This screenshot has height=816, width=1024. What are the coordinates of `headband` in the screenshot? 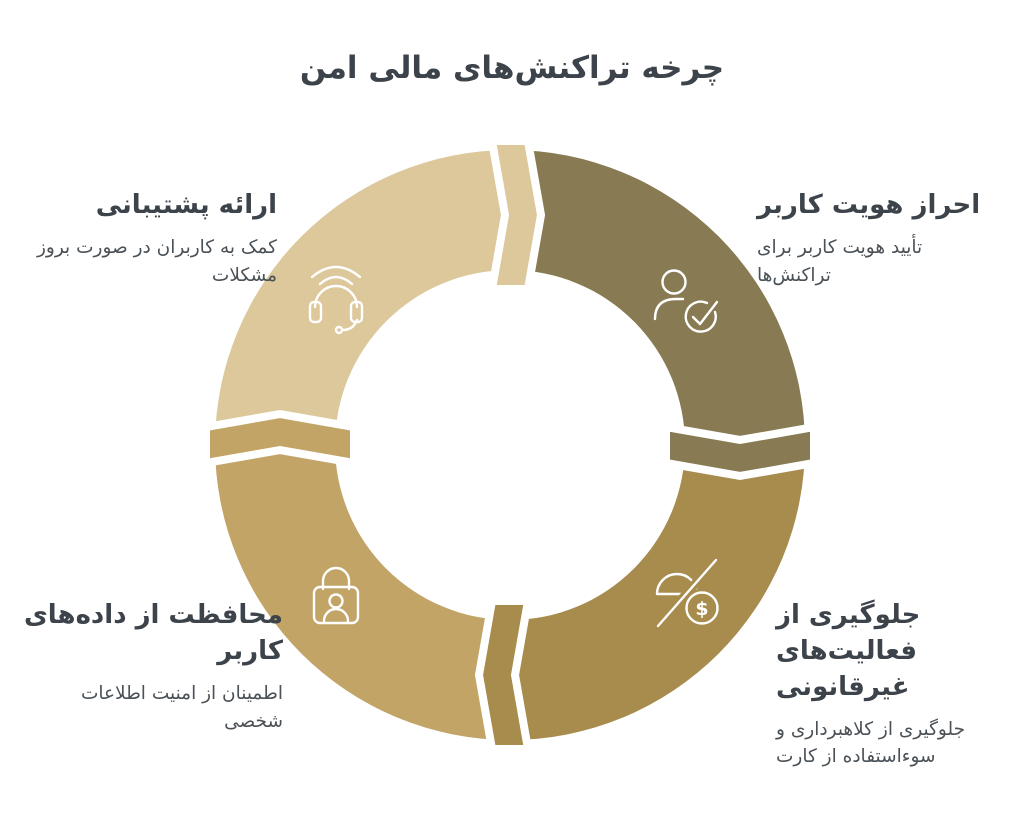 It's located at (336, 296).